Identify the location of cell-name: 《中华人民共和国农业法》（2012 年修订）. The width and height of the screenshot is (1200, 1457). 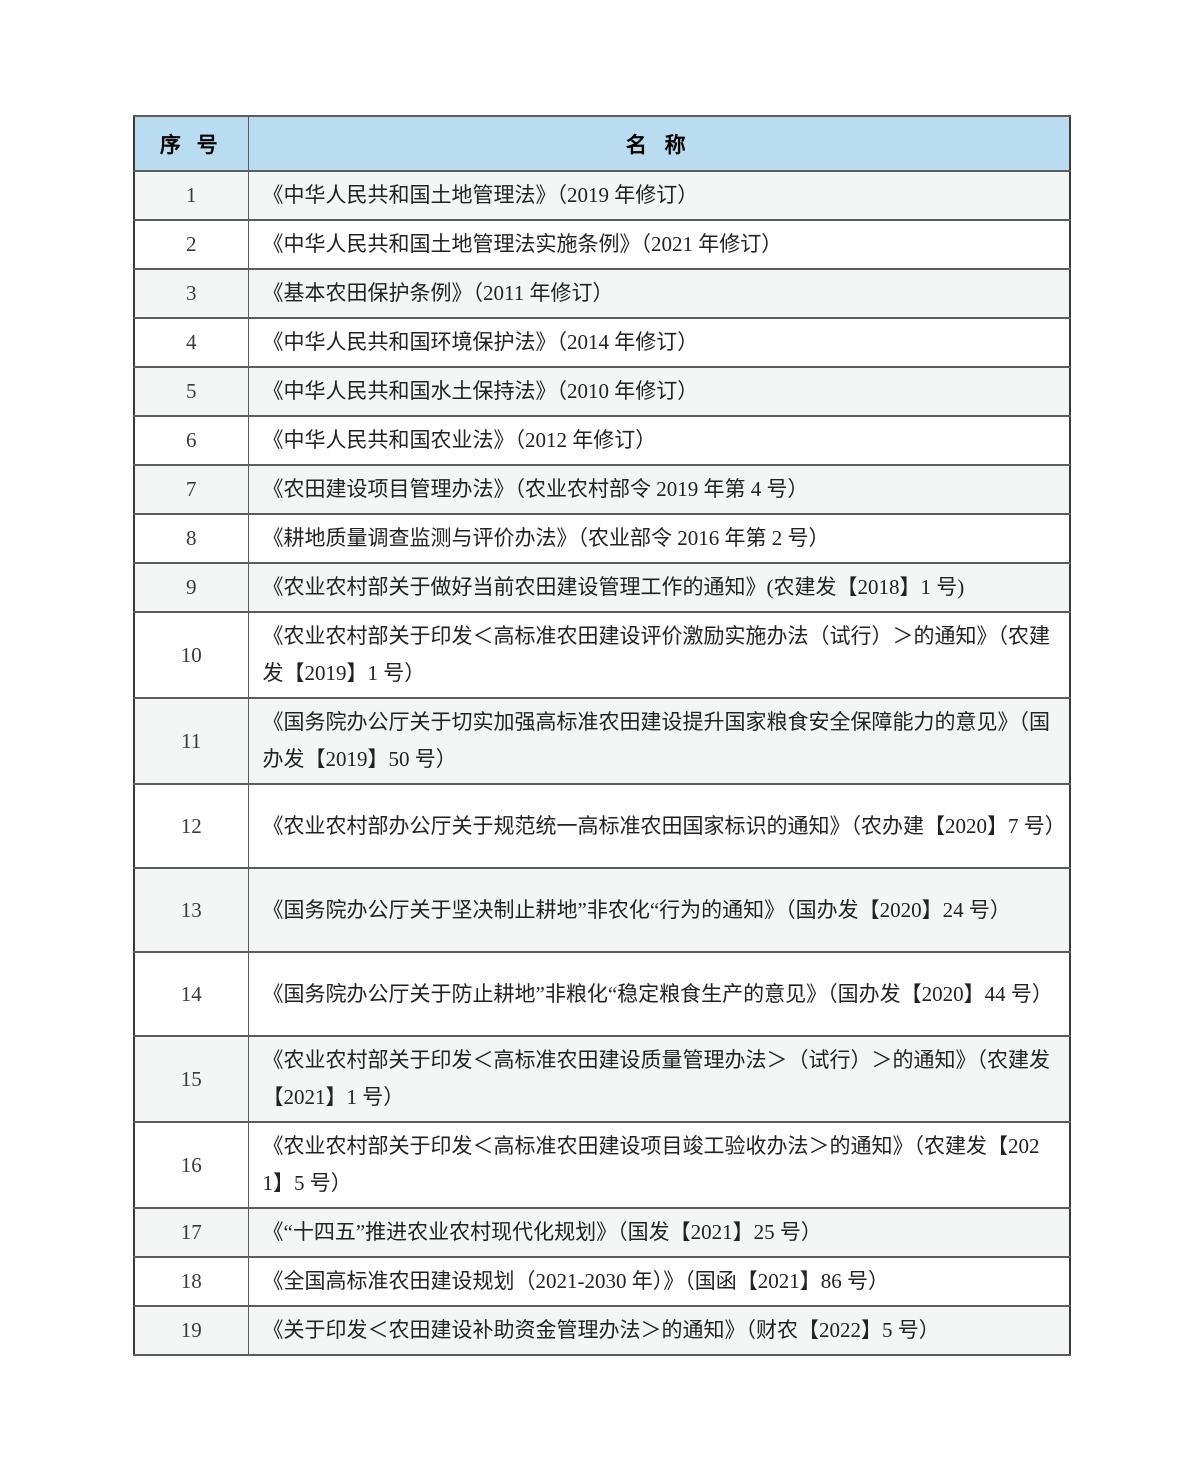
(659, 440).